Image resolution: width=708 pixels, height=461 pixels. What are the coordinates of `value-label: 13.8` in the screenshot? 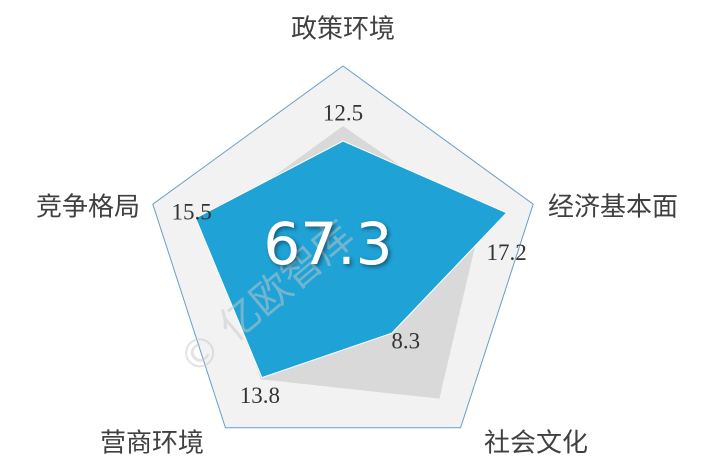 It's located at (260, 395).